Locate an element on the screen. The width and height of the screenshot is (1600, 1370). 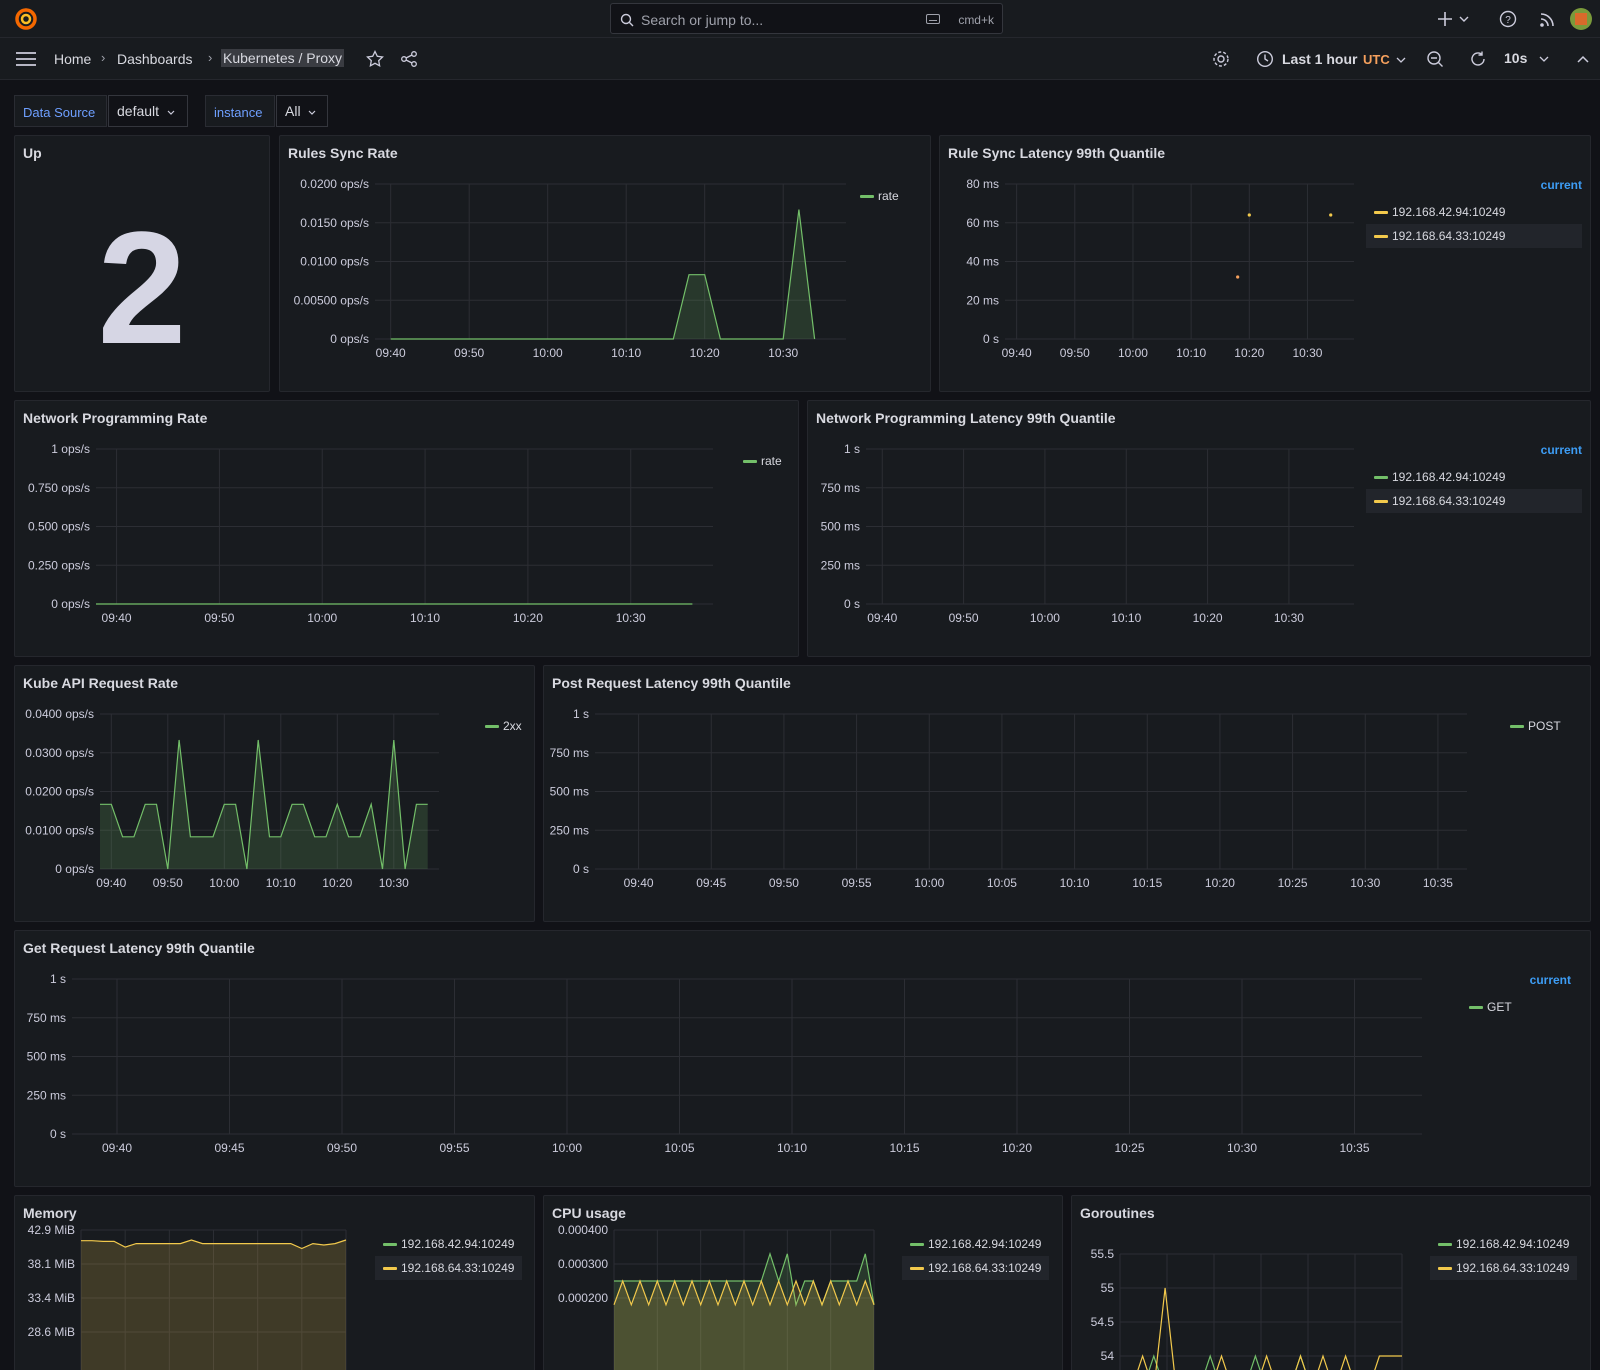
search-bar: Search or jump to... cmd+k is located at coordinates (806, 18).